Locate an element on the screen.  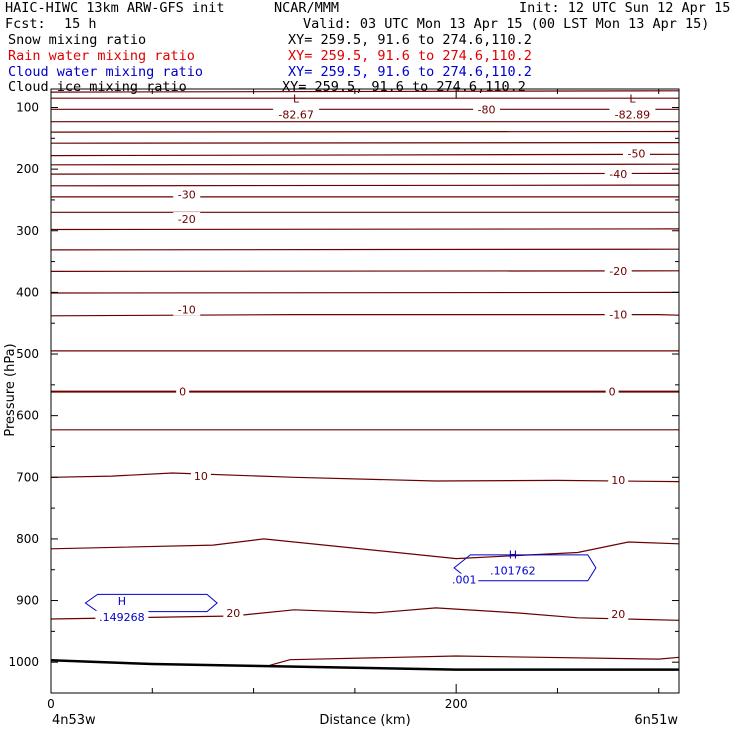
field-xy-rain: XY= 259.5, 91.6 to 274.6,110.2 is located at coordinates (410, 56).